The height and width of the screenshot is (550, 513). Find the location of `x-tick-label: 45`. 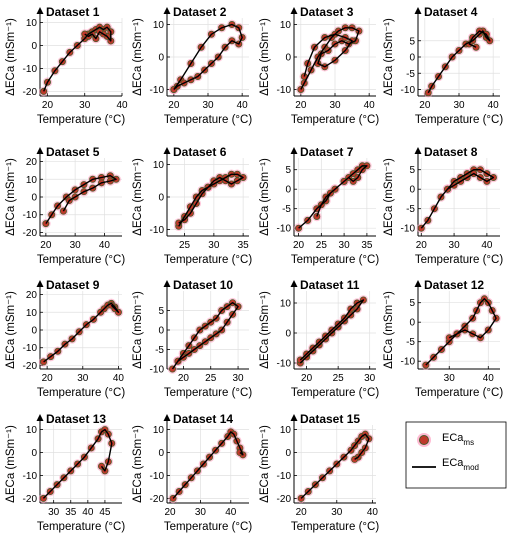

x-tick-label: 45 is located at coordinates (105, 512).